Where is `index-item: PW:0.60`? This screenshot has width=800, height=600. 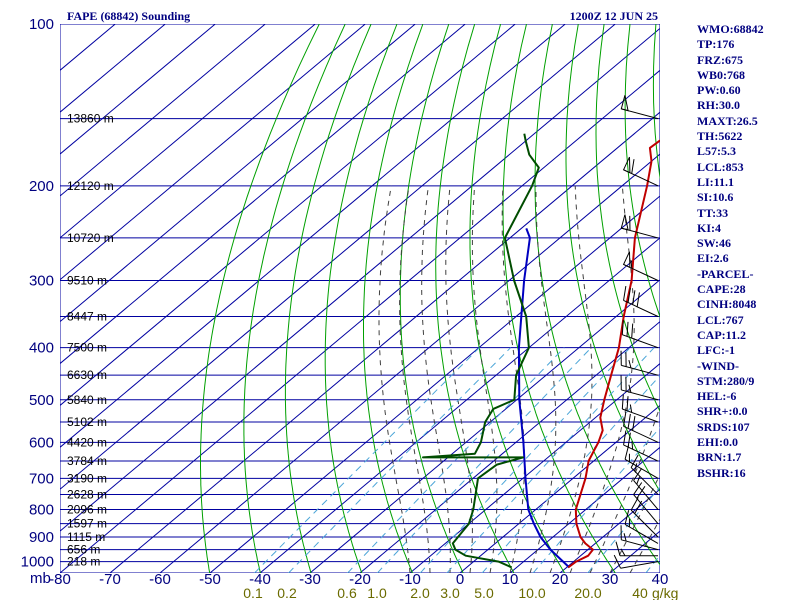
index-item: PW:0.60 is located at coordinates (719, 90).